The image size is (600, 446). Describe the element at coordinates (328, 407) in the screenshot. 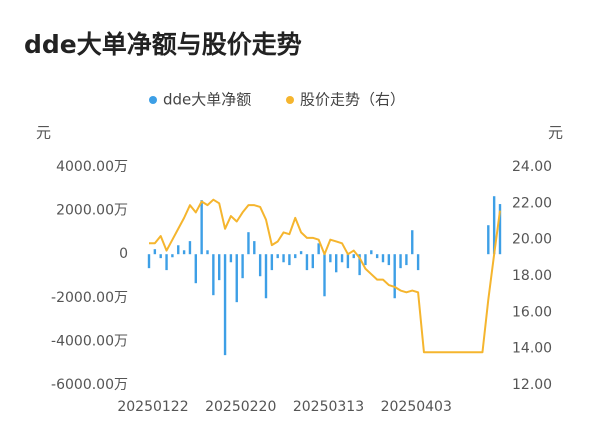

I see `x-tick-label: 20250313` at that location.